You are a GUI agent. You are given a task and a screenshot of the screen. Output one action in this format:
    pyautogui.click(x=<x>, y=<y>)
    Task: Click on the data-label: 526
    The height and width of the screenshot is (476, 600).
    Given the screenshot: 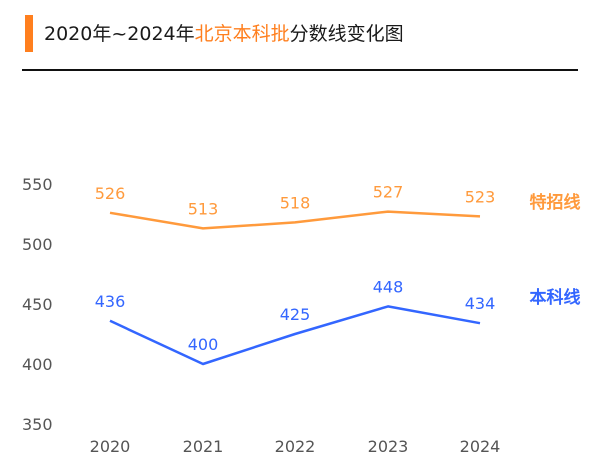 What is the action you would take?
    pyautogui.click(x=110, y=193)
    